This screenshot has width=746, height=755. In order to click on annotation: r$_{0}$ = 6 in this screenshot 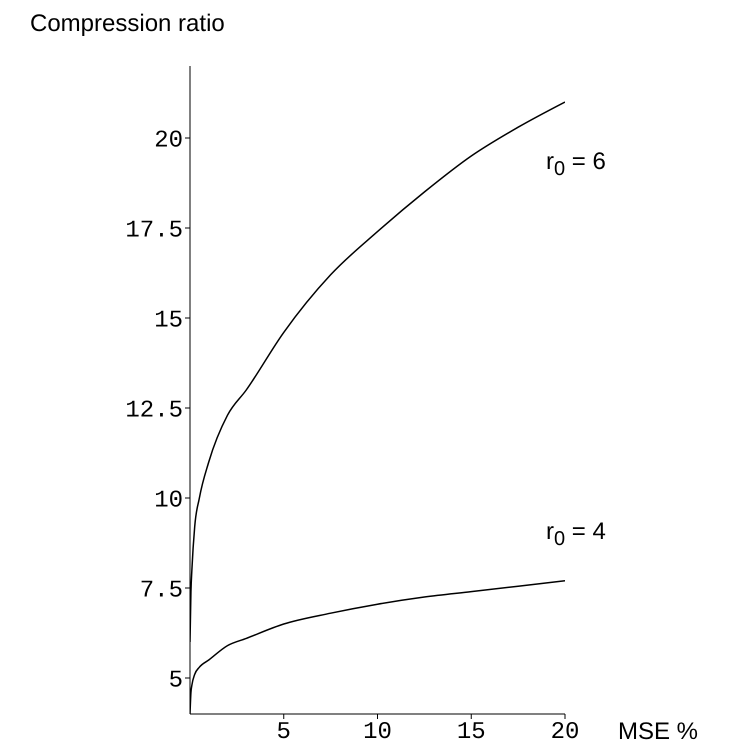, I will do `click(576, 164)`.